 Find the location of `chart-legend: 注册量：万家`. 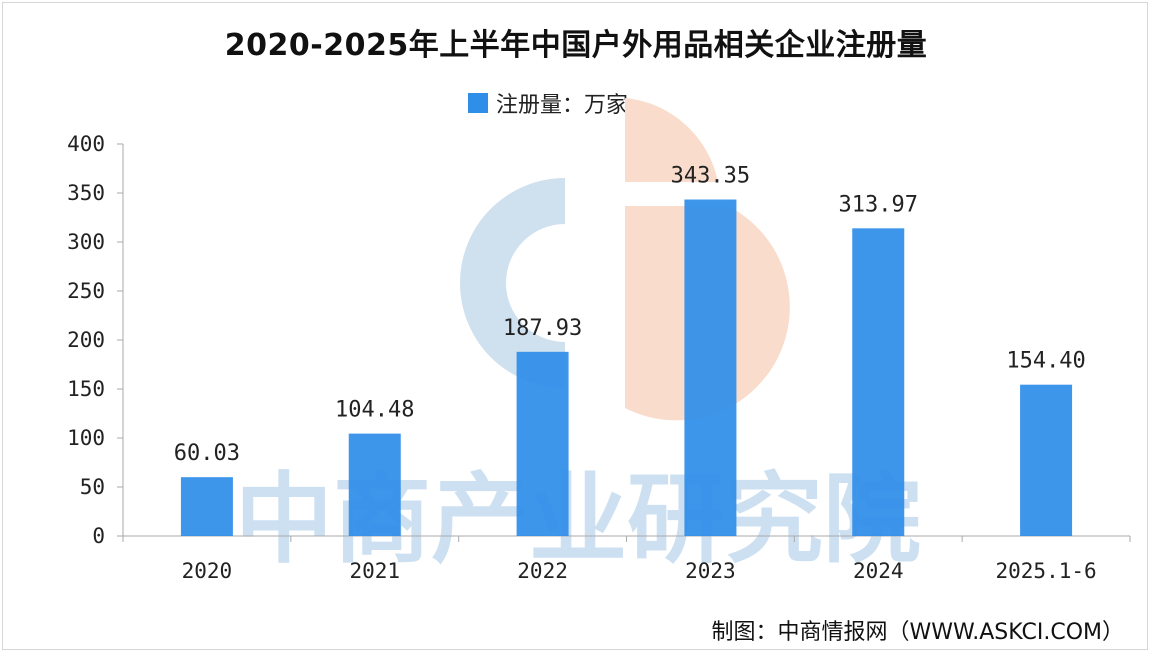

chart-legend: 注册量：万家 is located at coordinates (548, 103).